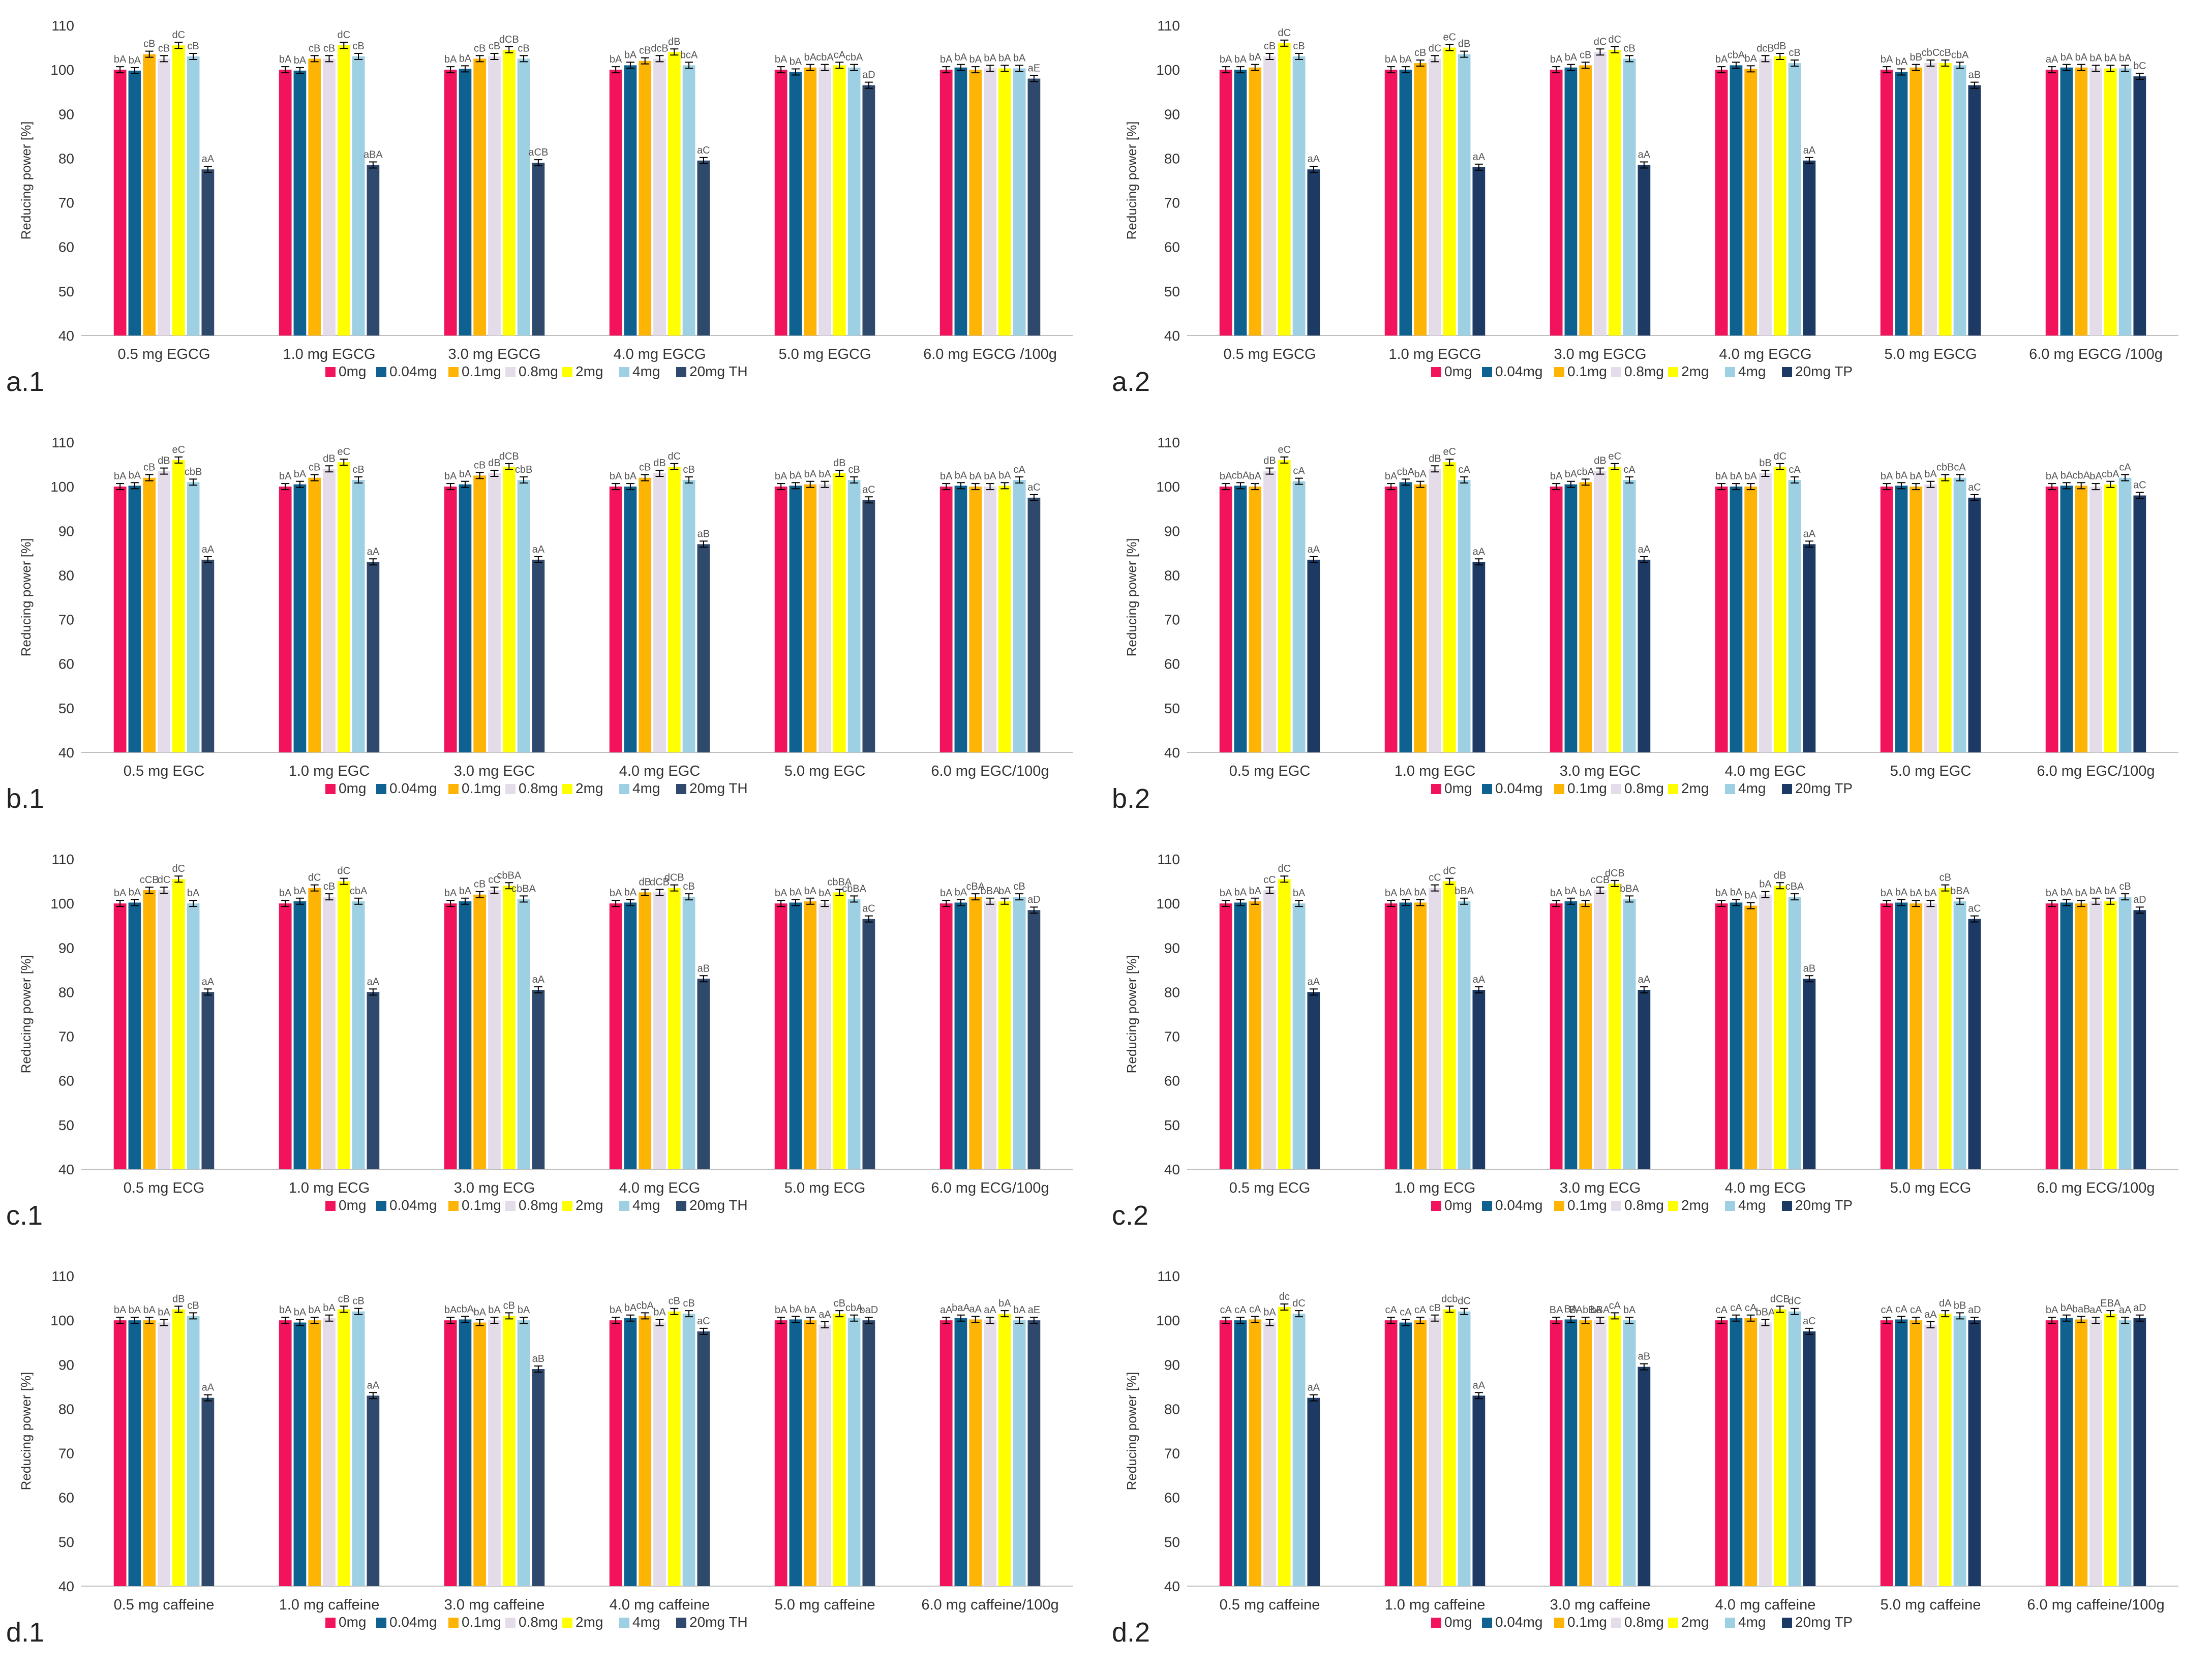 This screenshot has width=2212, height=1670. I want to click on legend-label: 0.04mg, so click(413, 371).